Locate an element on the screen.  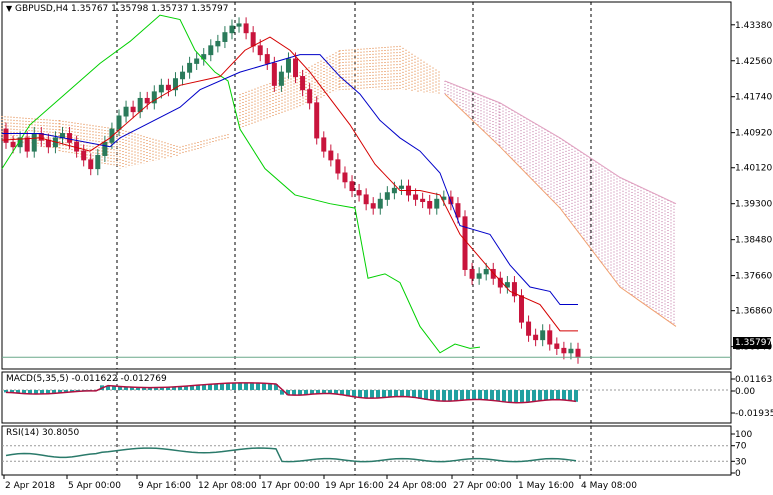
time-axis-label: 5 Apr 00:00 is located at coordinates (94, 486).